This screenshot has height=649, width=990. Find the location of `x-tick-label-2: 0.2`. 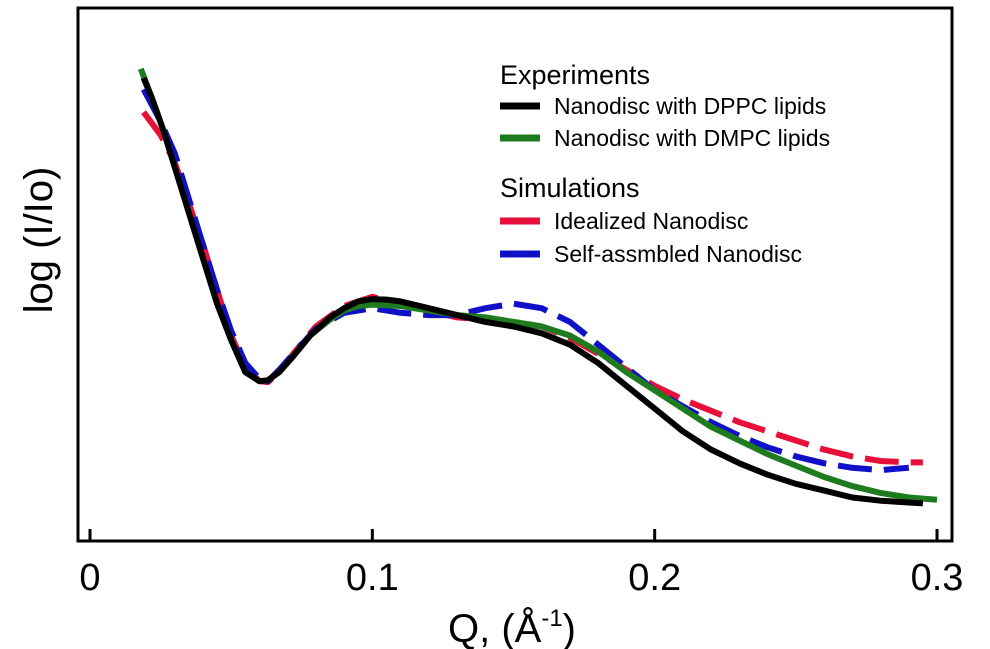

x-tick-label-2: 0.2 is located at coordinates (654, 578).